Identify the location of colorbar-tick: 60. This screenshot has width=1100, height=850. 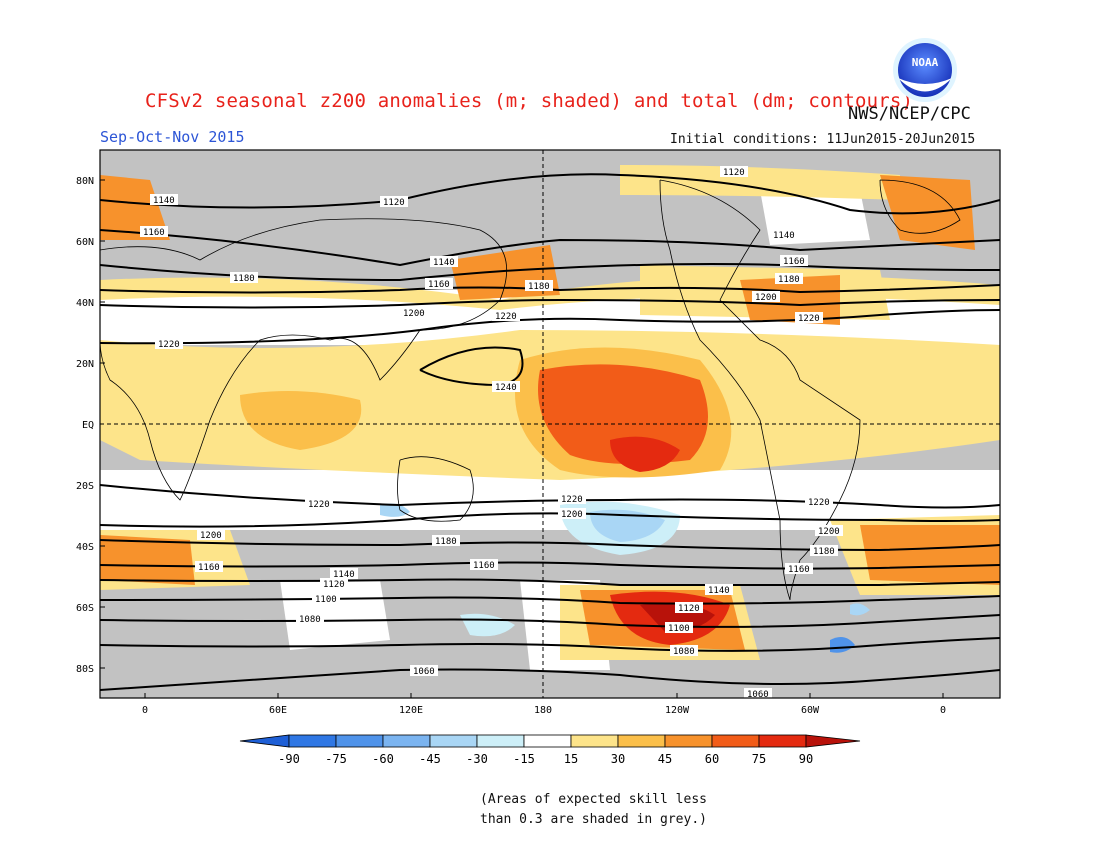
(712, 759).